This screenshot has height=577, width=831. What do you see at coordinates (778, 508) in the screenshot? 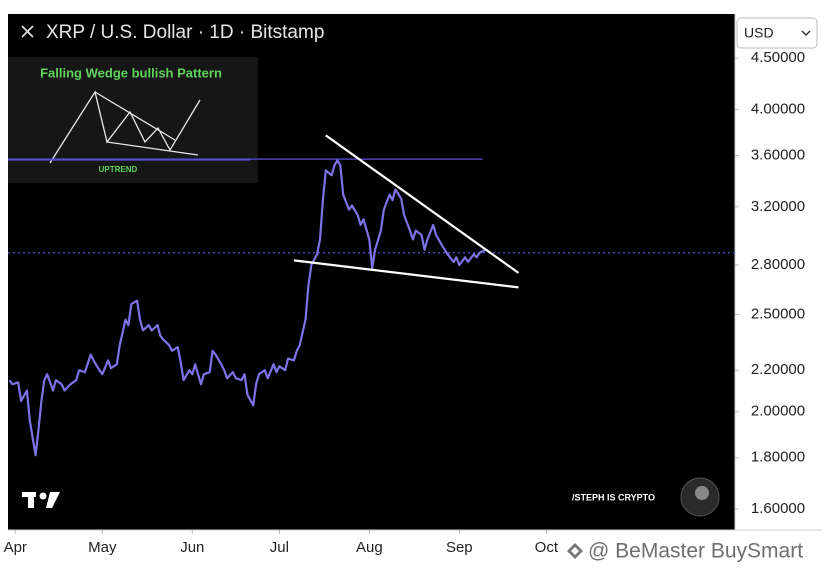
I see `y-tick-label: 1.60000` at bounding box center [778, 508].